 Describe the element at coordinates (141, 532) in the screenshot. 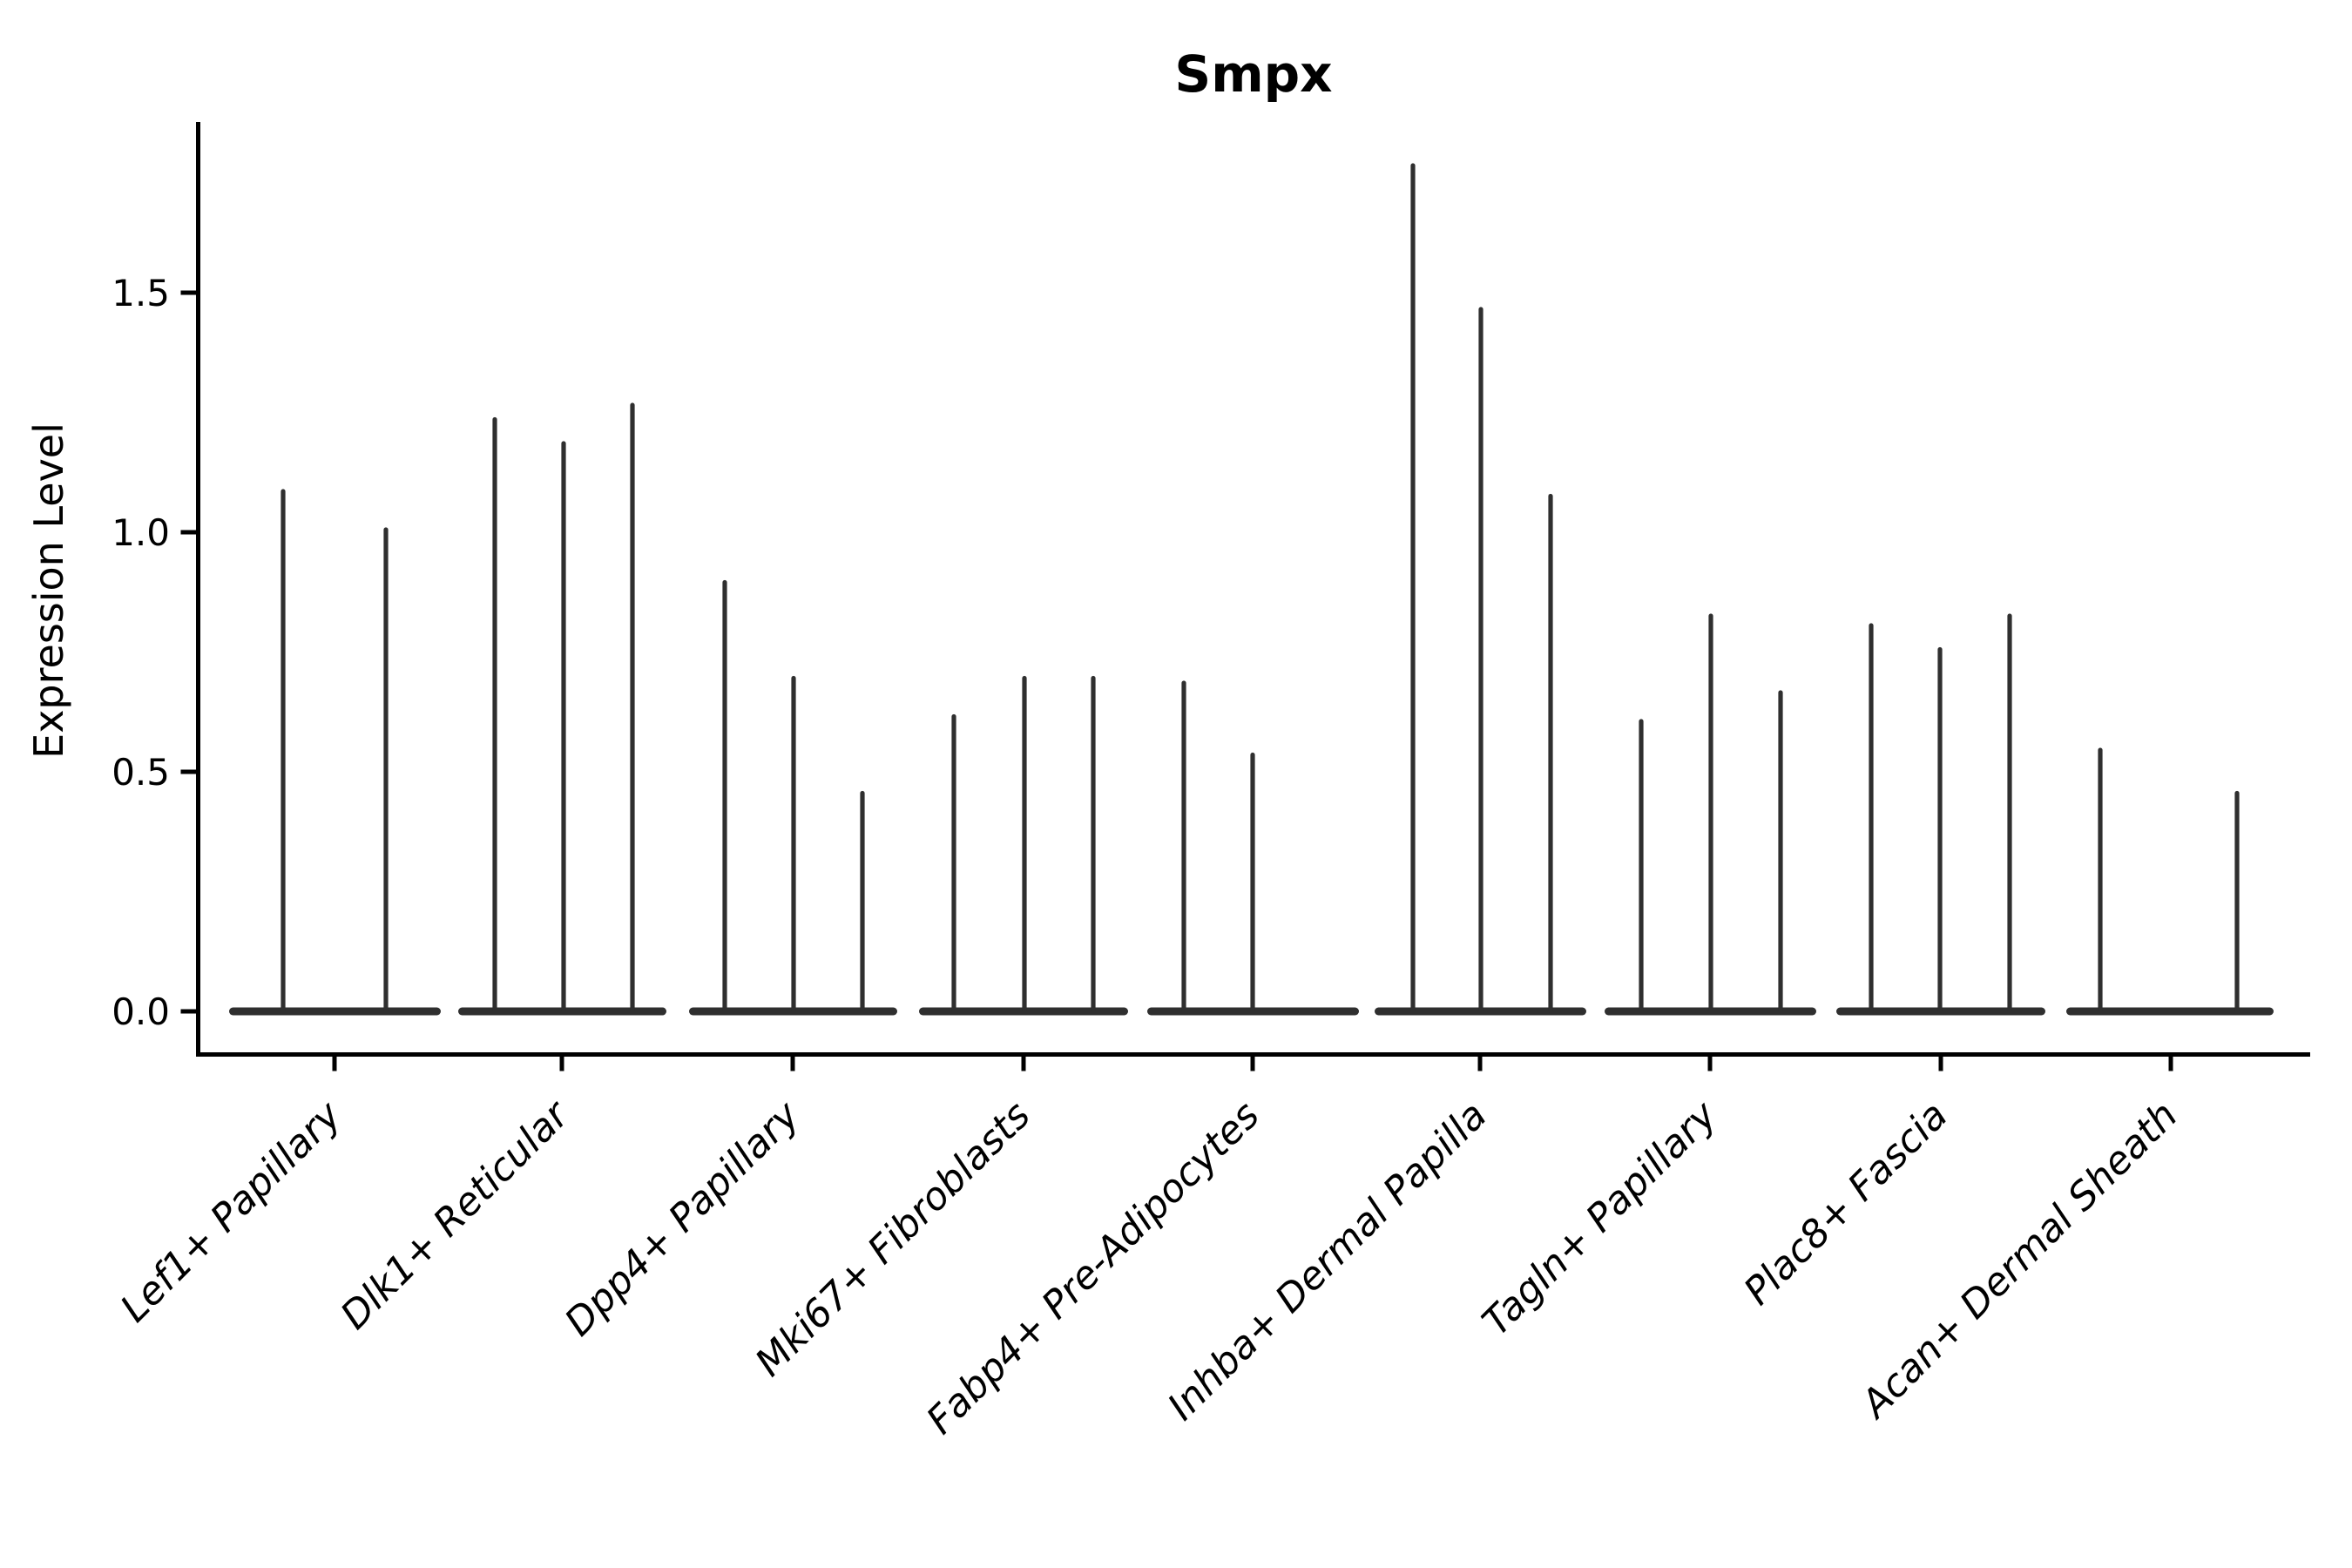

I see `y-tick-label: 1.0` at that location.